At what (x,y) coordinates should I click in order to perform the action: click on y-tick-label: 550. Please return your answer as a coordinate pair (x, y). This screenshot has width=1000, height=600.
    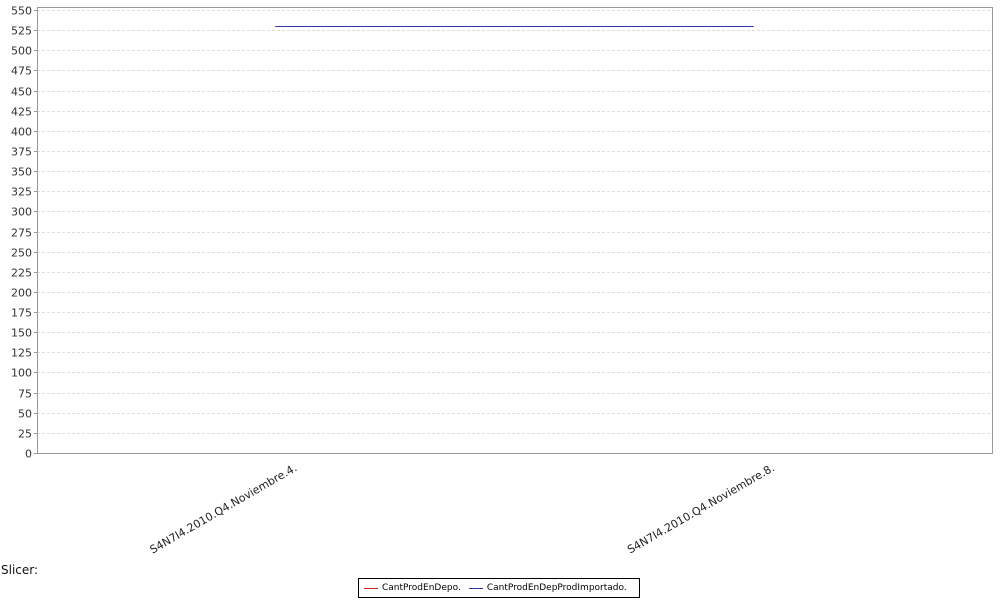
    Looking at the image, I should click on (21, 11).